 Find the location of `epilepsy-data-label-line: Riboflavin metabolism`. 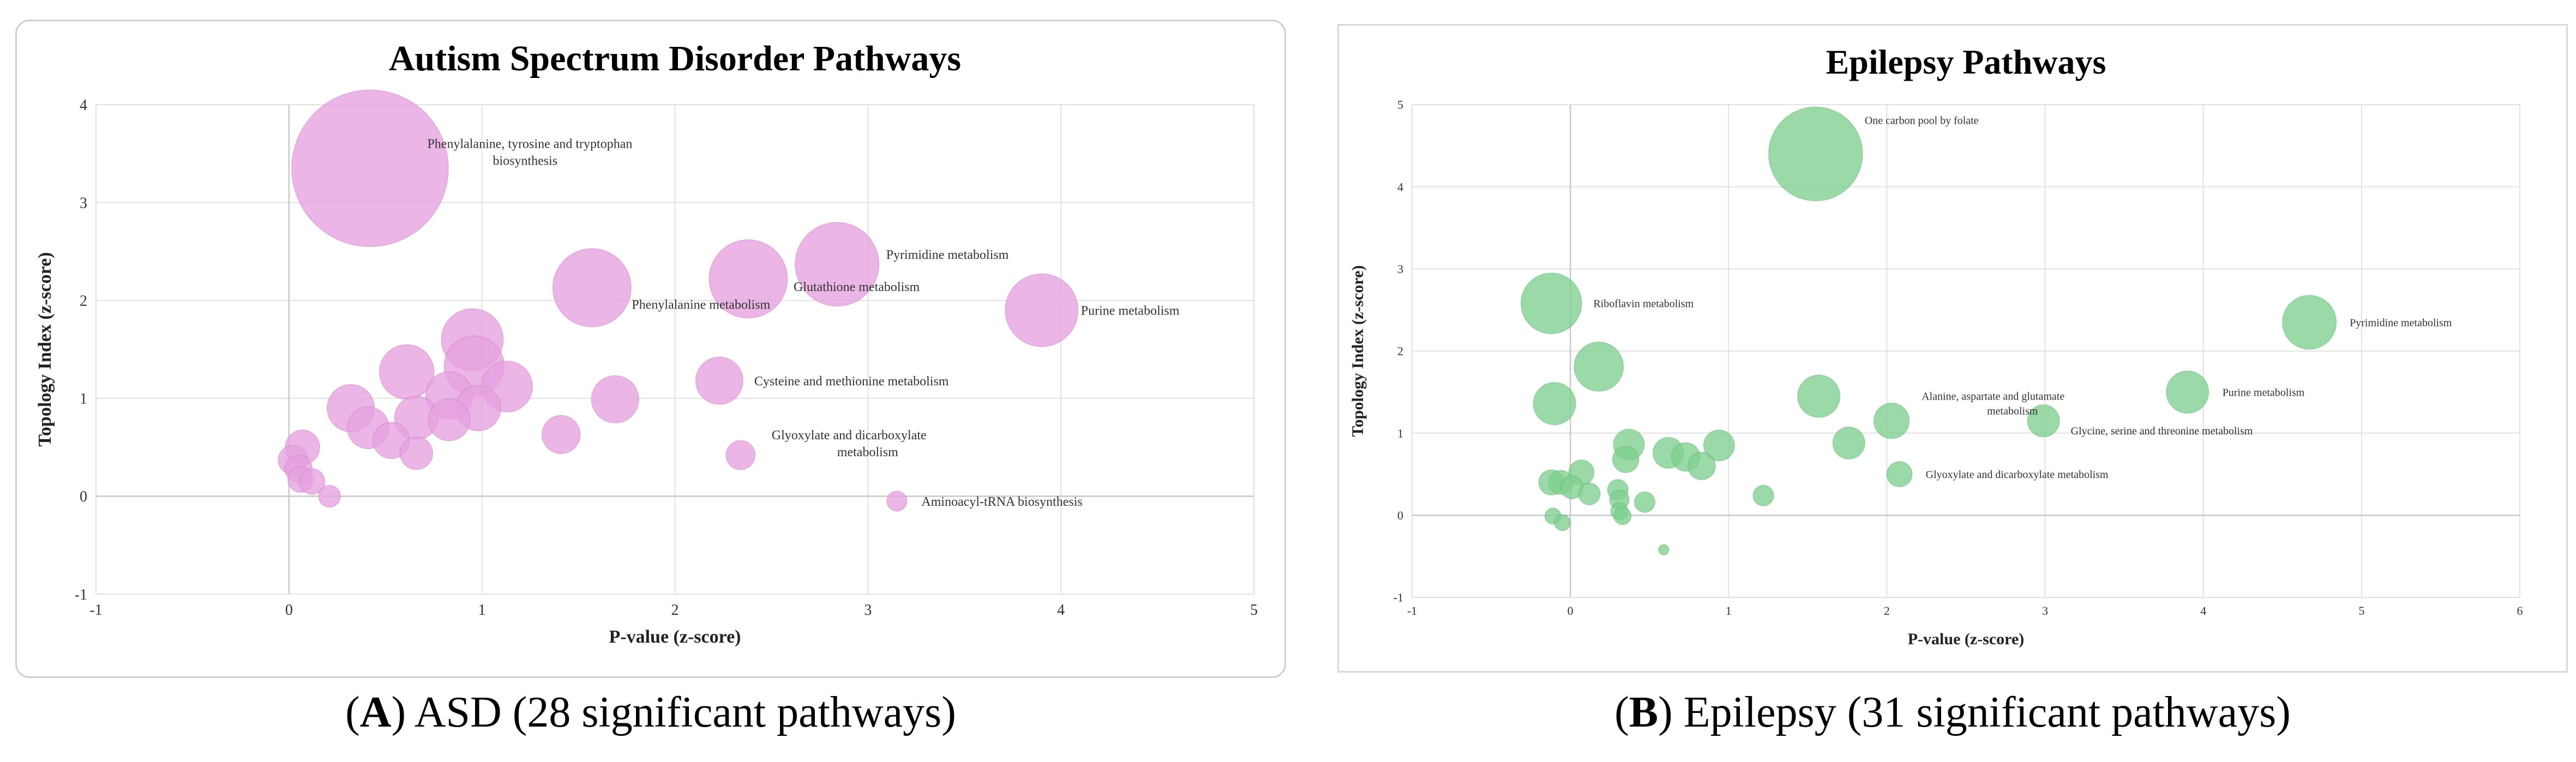

epilepsy-data-label-line: Riboflavin metabolism is located at coordinates (1644, 304).